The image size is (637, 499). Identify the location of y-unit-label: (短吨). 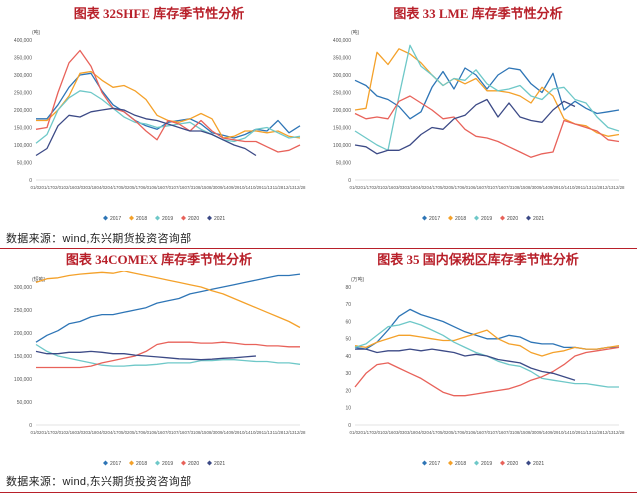
(39, 279).